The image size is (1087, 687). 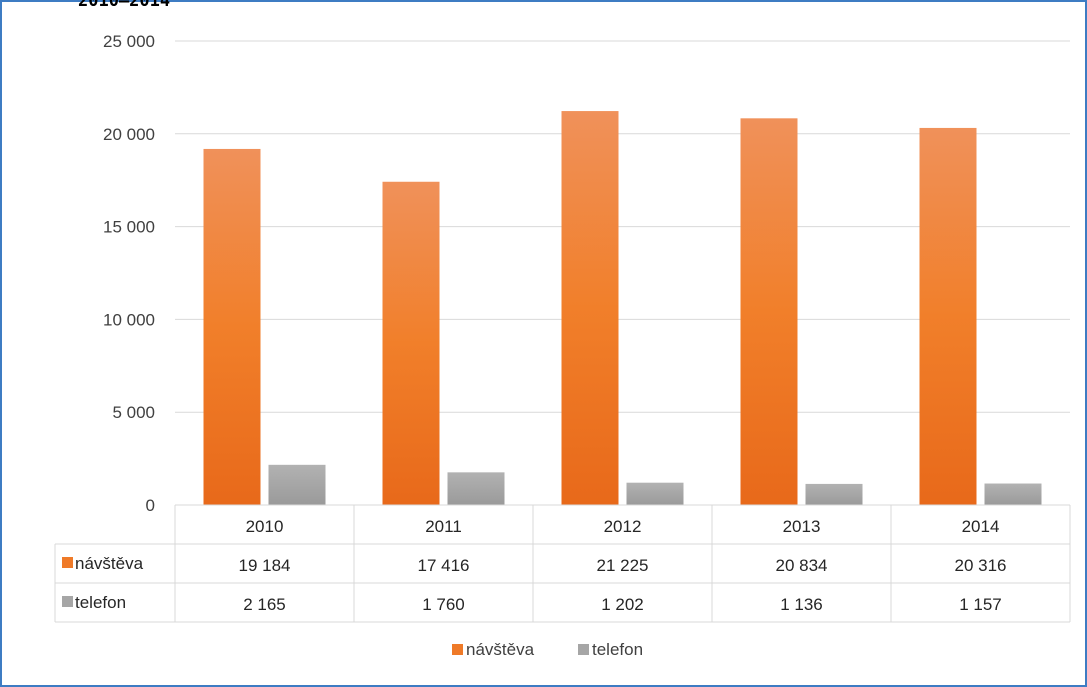 I want to click on table-cell: 21 225, so click(x=623, y=565).